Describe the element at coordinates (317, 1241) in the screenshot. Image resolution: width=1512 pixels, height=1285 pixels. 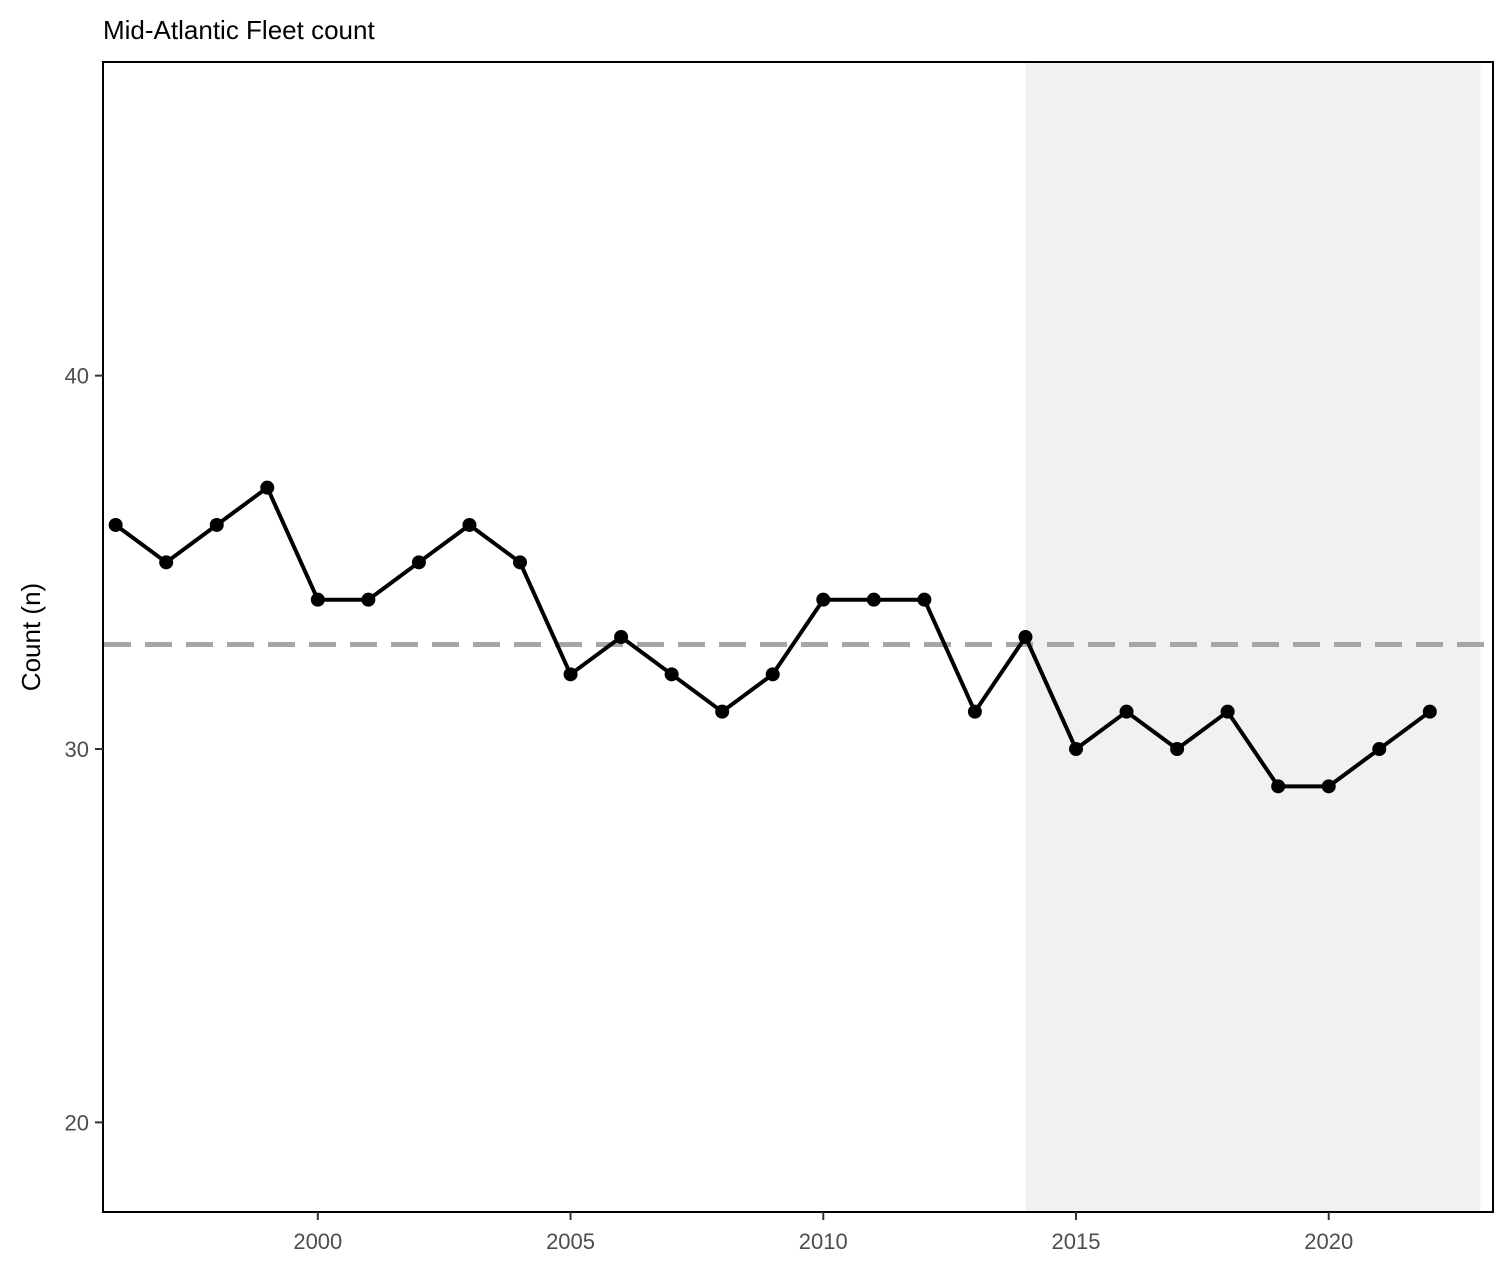
I see `x-tick-label: 2000` at that location.